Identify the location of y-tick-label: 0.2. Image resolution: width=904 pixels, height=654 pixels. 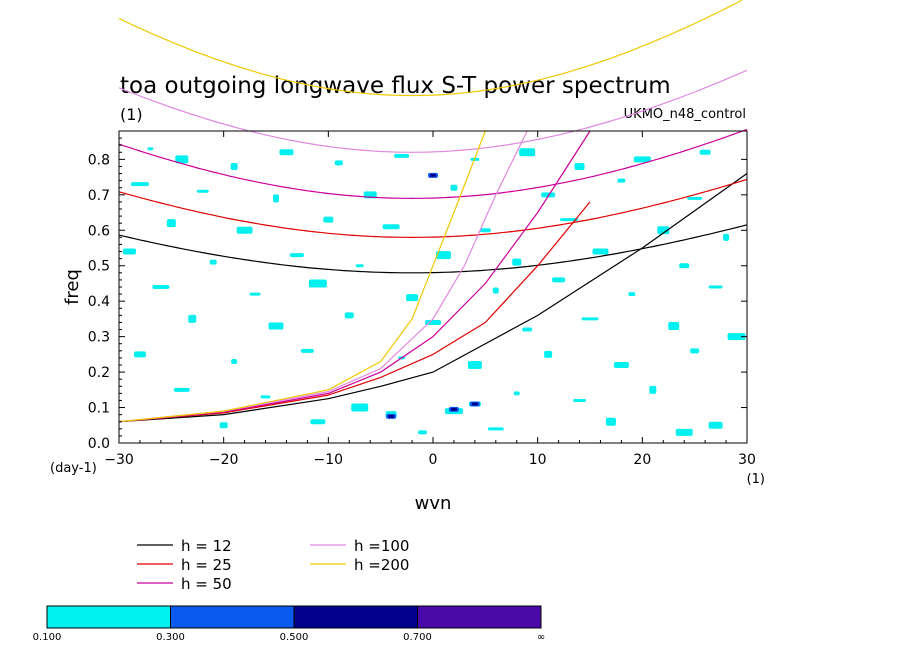
(99, 373).